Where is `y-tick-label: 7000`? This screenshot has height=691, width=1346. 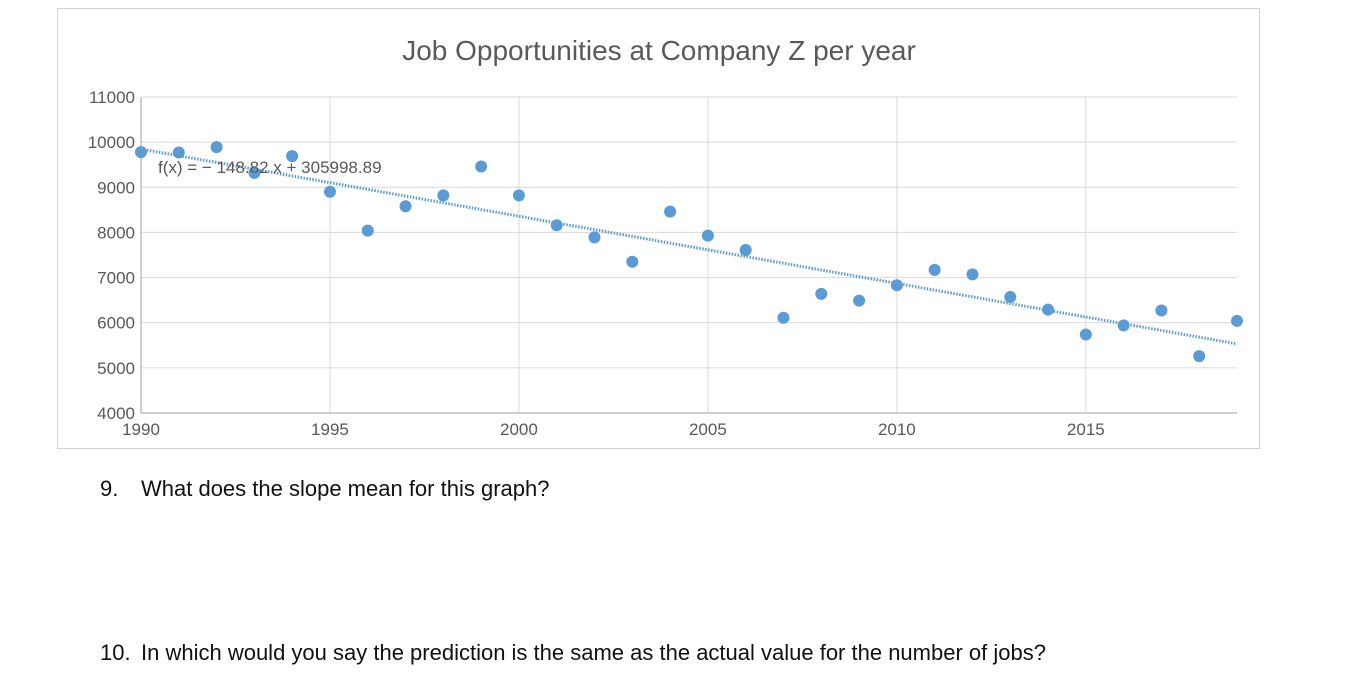 y-tick-label: 7000 is located at coordinates (116, 278).